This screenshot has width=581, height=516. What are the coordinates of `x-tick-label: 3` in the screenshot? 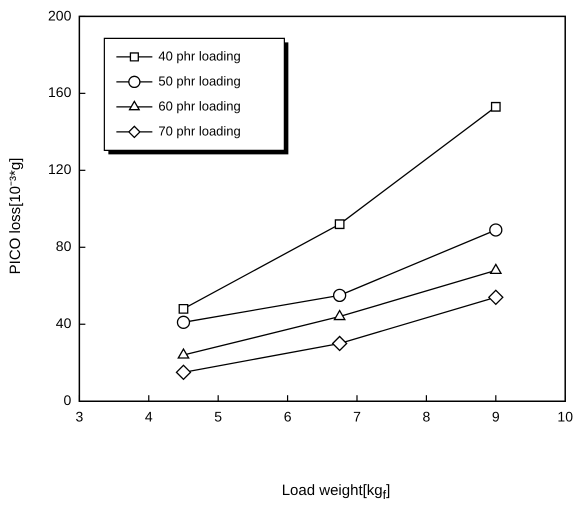 It's located at (79, 416).